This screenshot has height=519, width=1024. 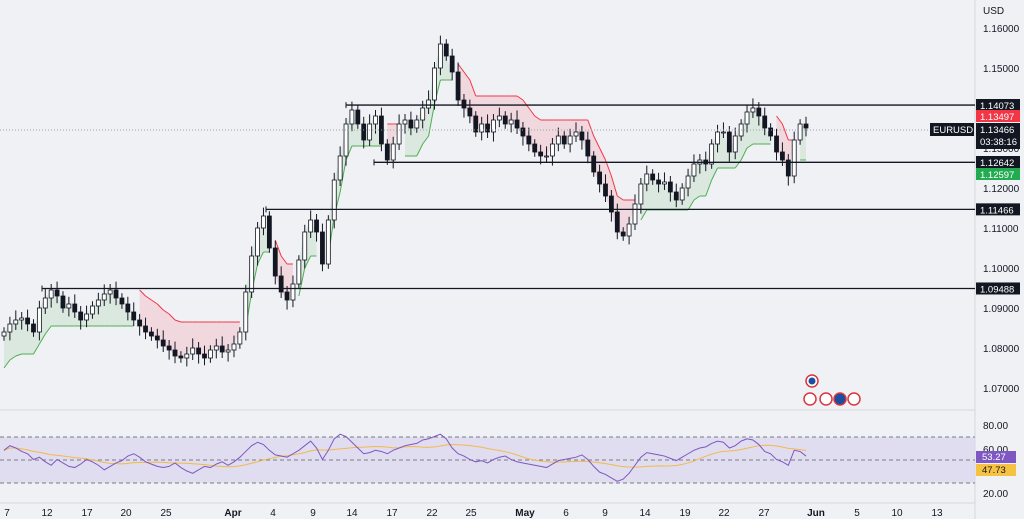 What do you see at coordinates (832, 390) in the screenshot?
I see `economic-events` at bounding box center [832, 390].